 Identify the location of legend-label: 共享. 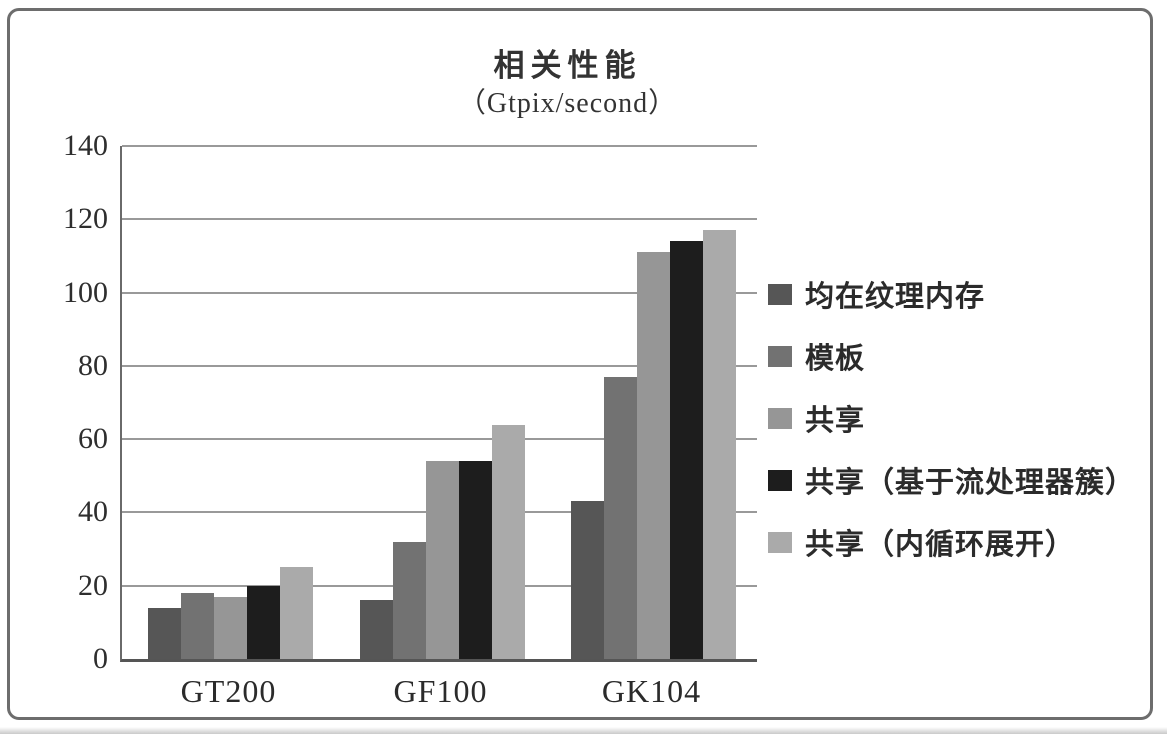
(835, 421).